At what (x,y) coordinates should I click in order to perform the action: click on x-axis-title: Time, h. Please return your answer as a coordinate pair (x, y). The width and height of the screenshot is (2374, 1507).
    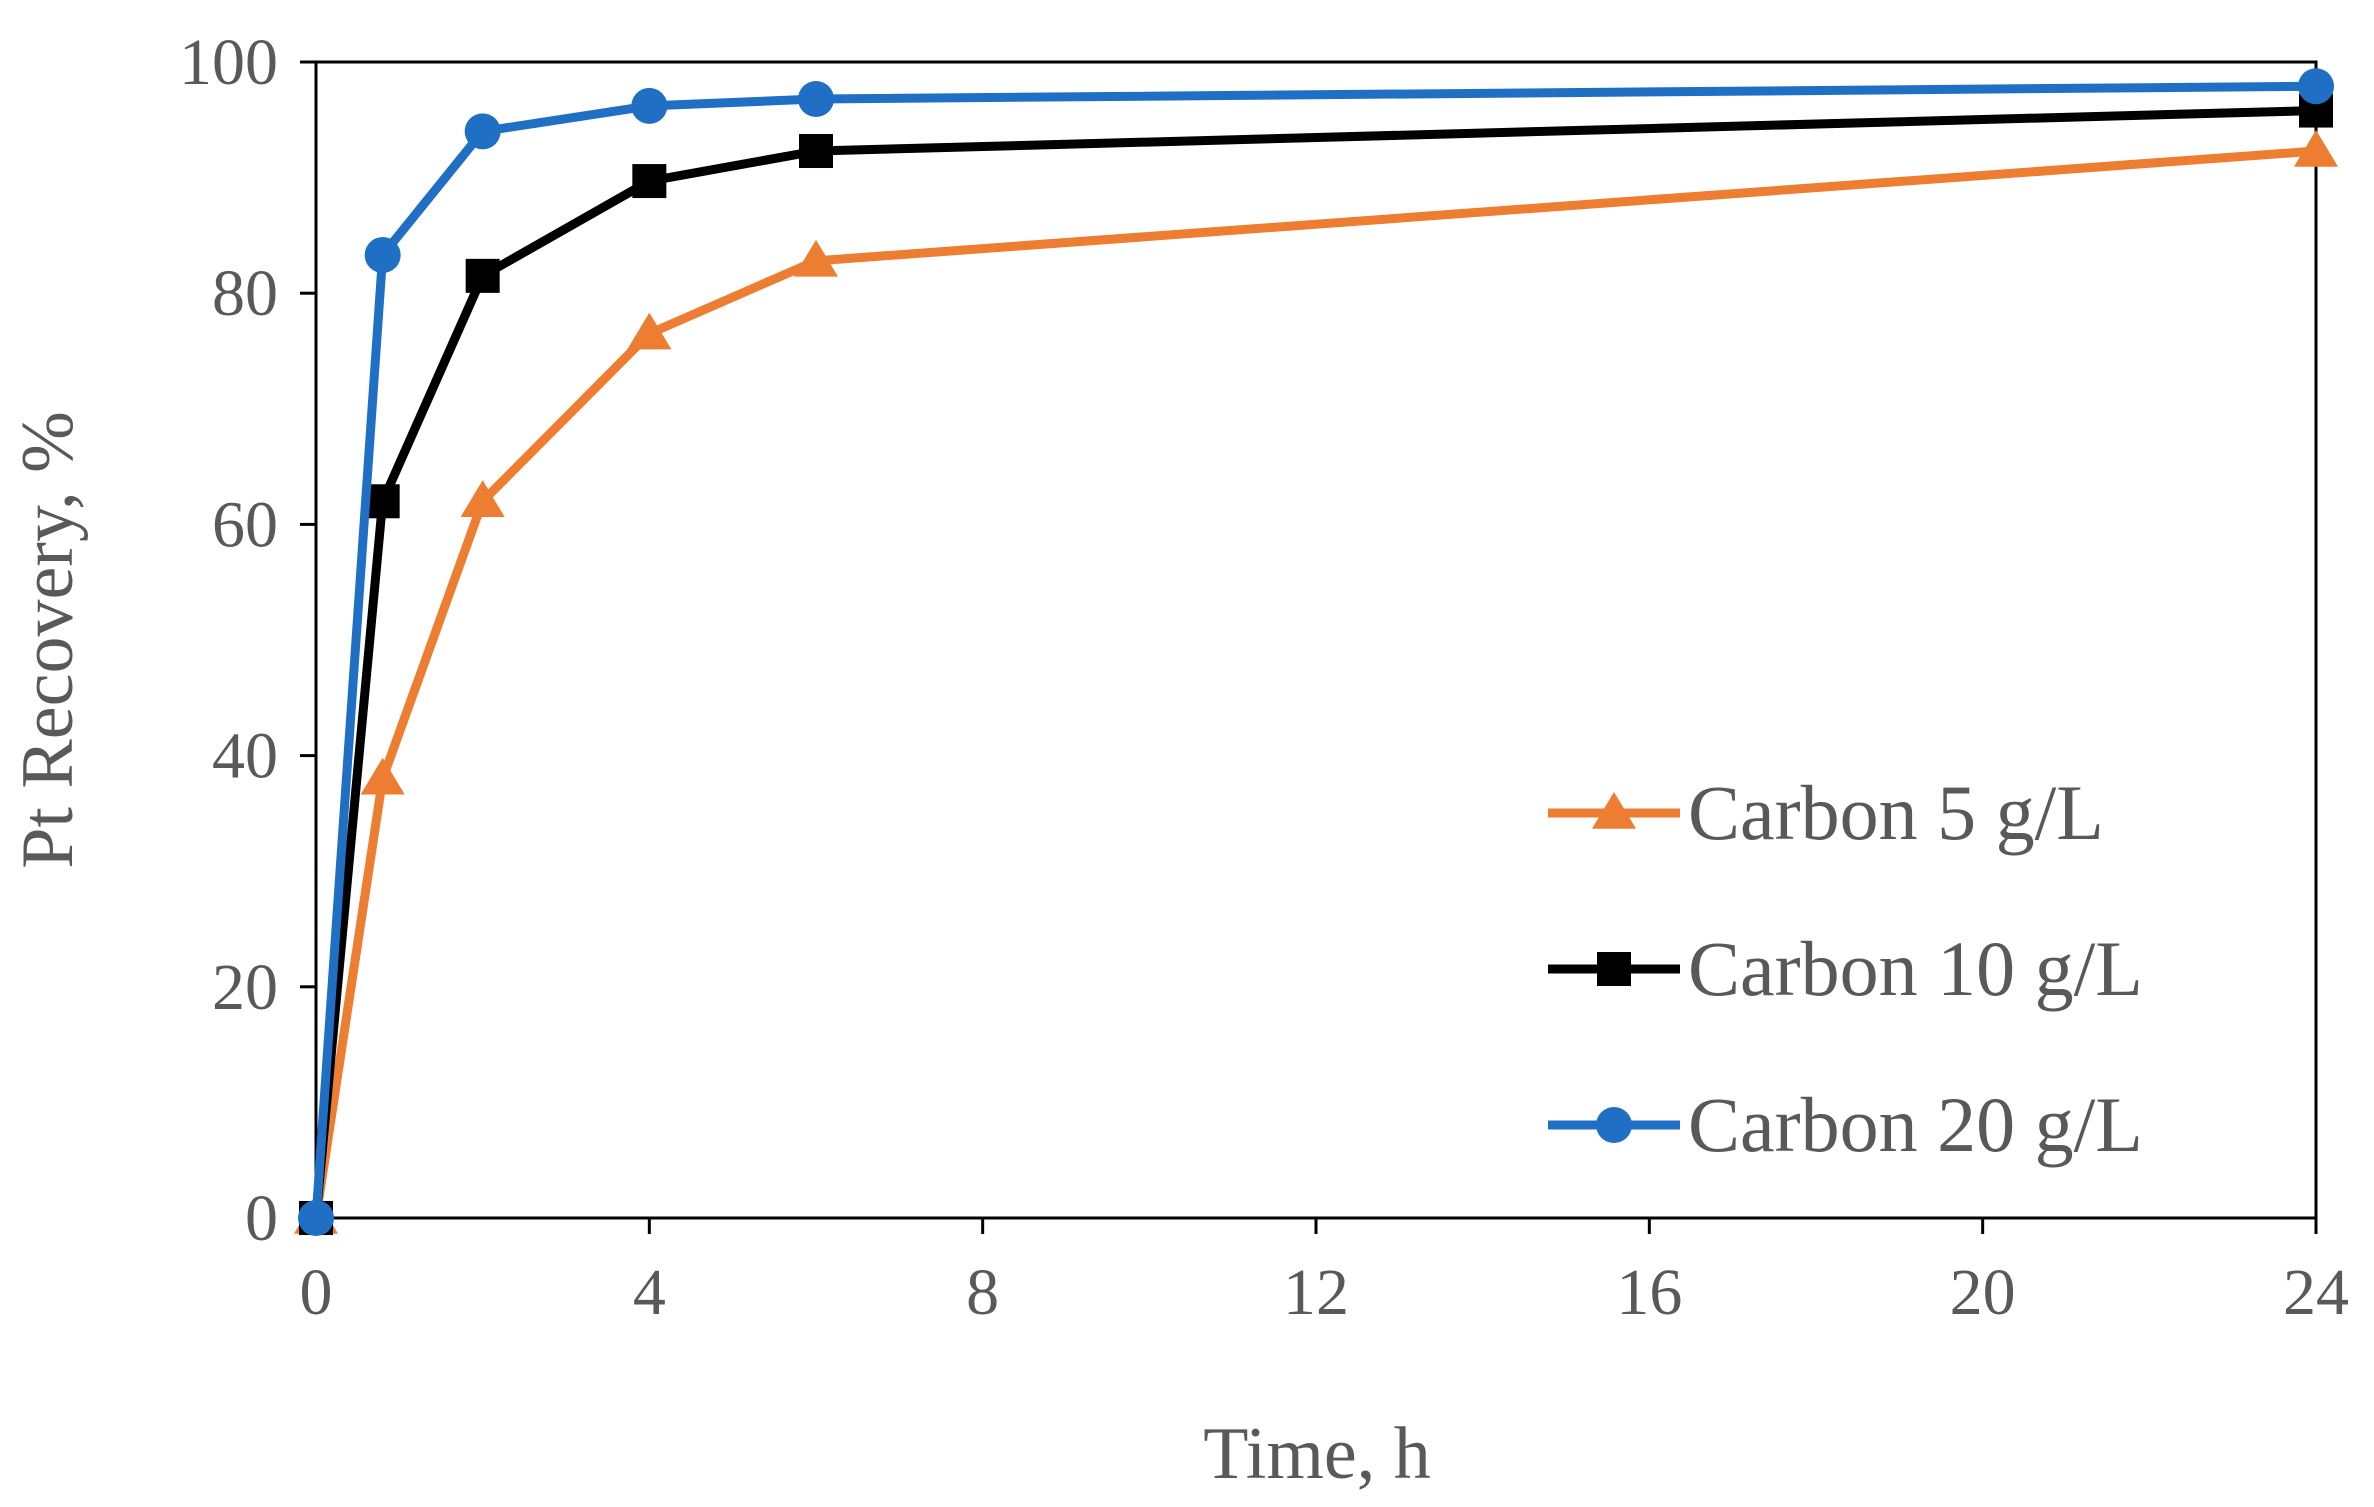
    Looking at the image, I should click on (1317, 1454).